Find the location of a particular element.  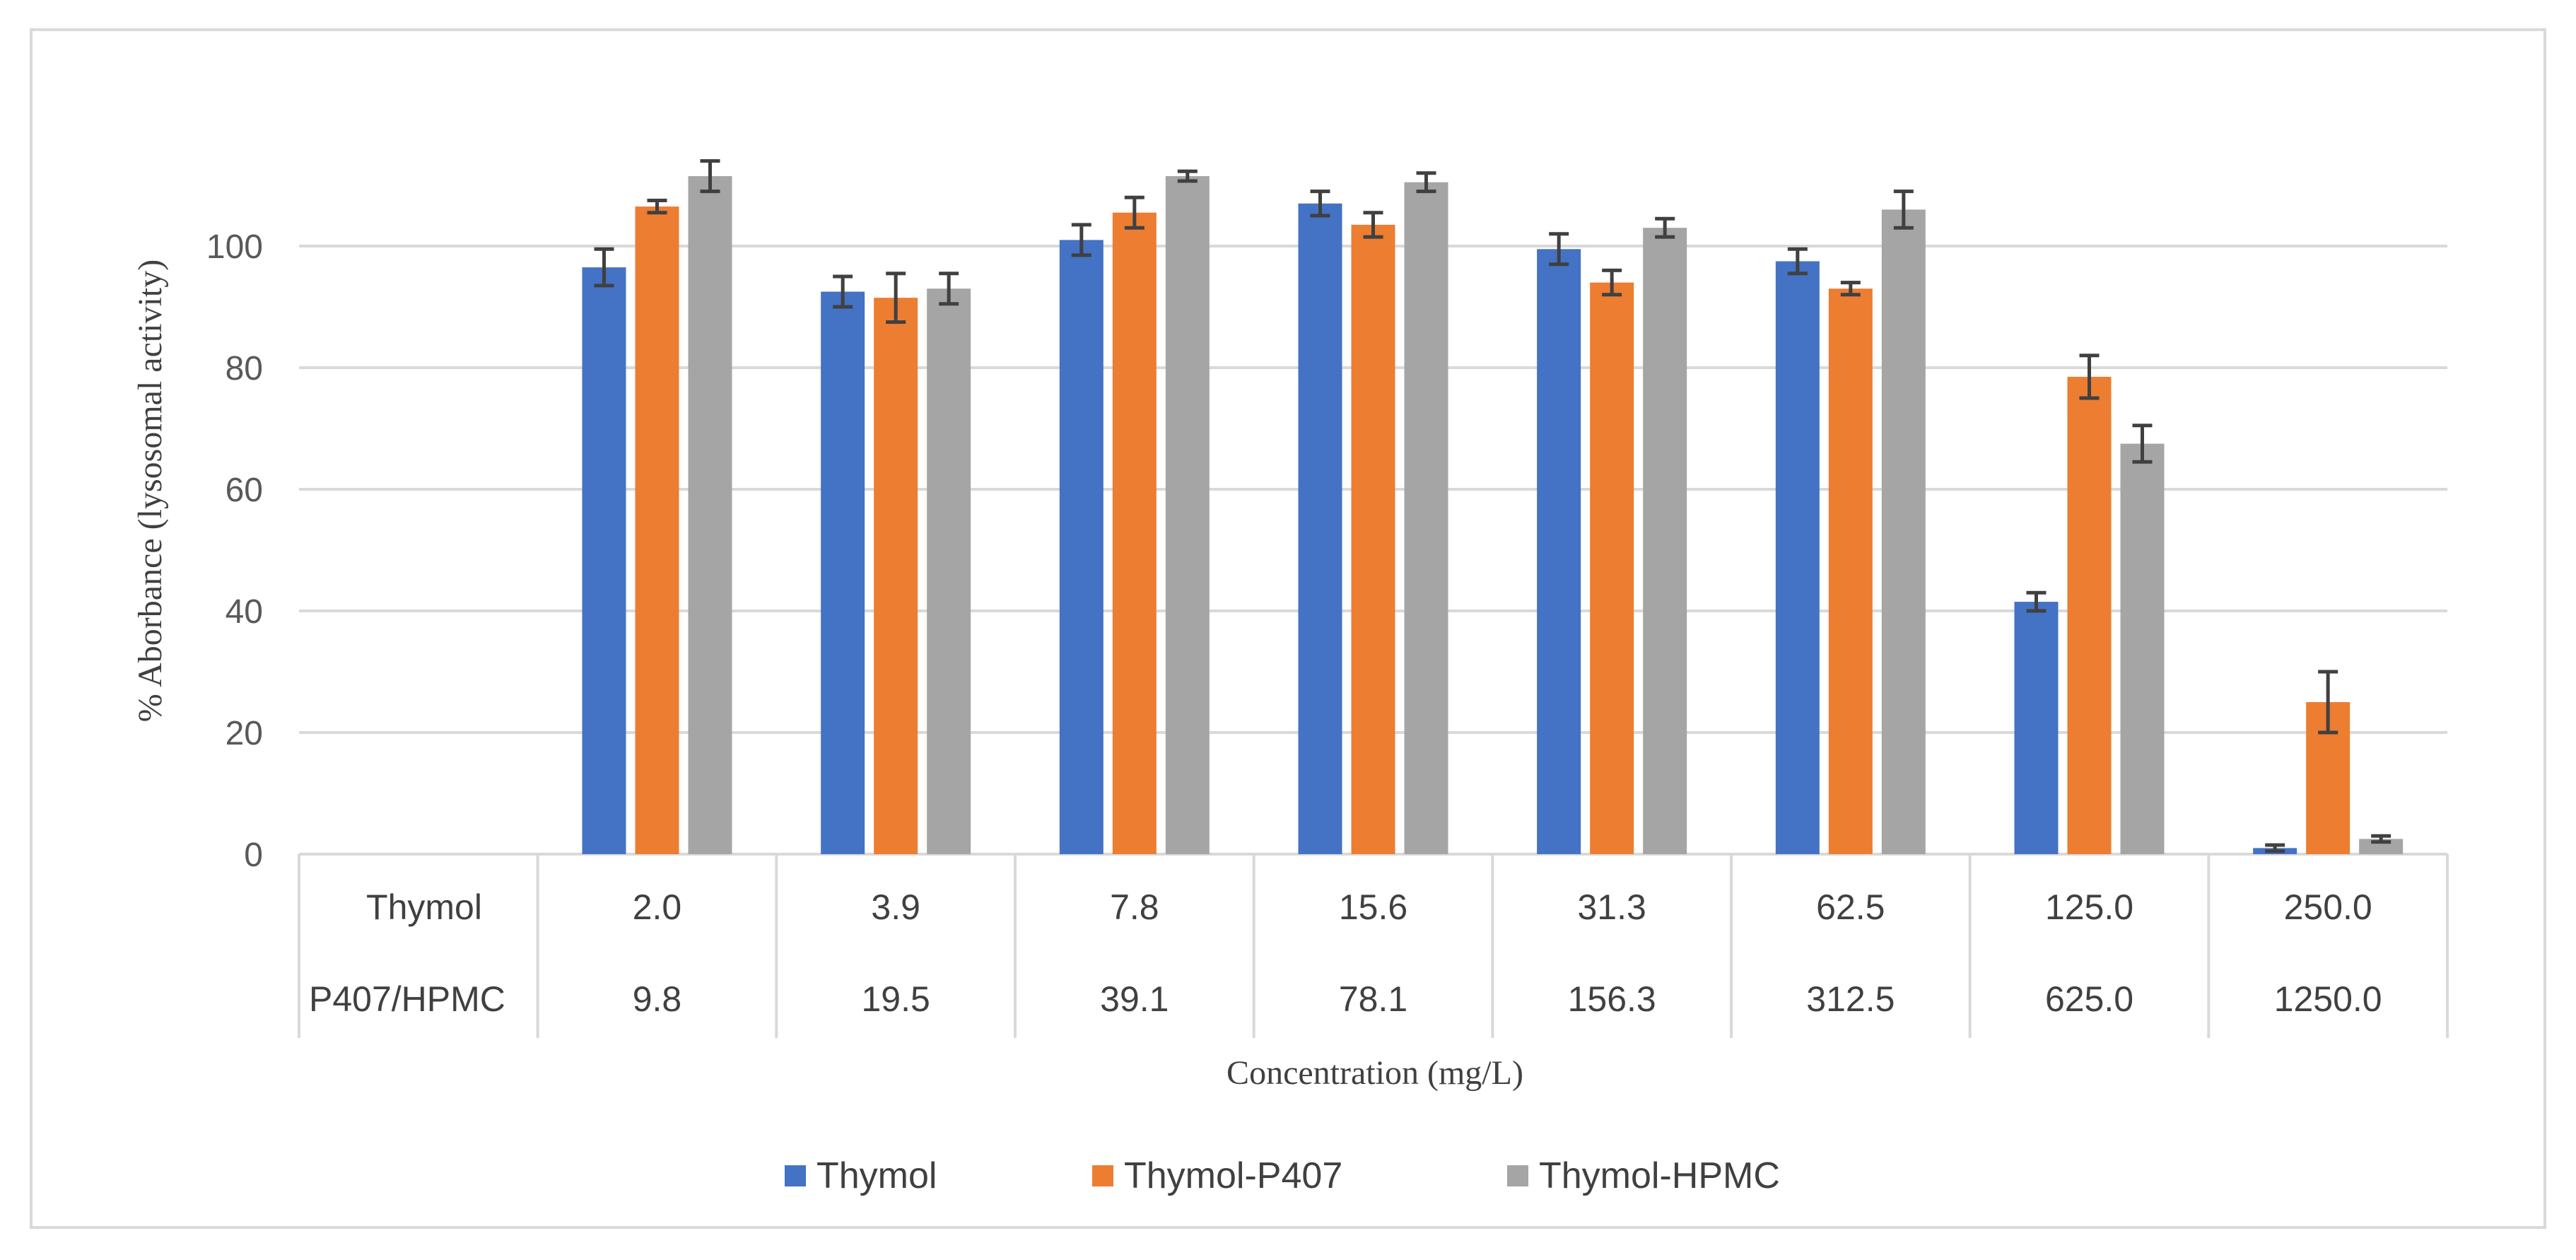

y-tick-label: 0 is located at coordinates (253, 855).